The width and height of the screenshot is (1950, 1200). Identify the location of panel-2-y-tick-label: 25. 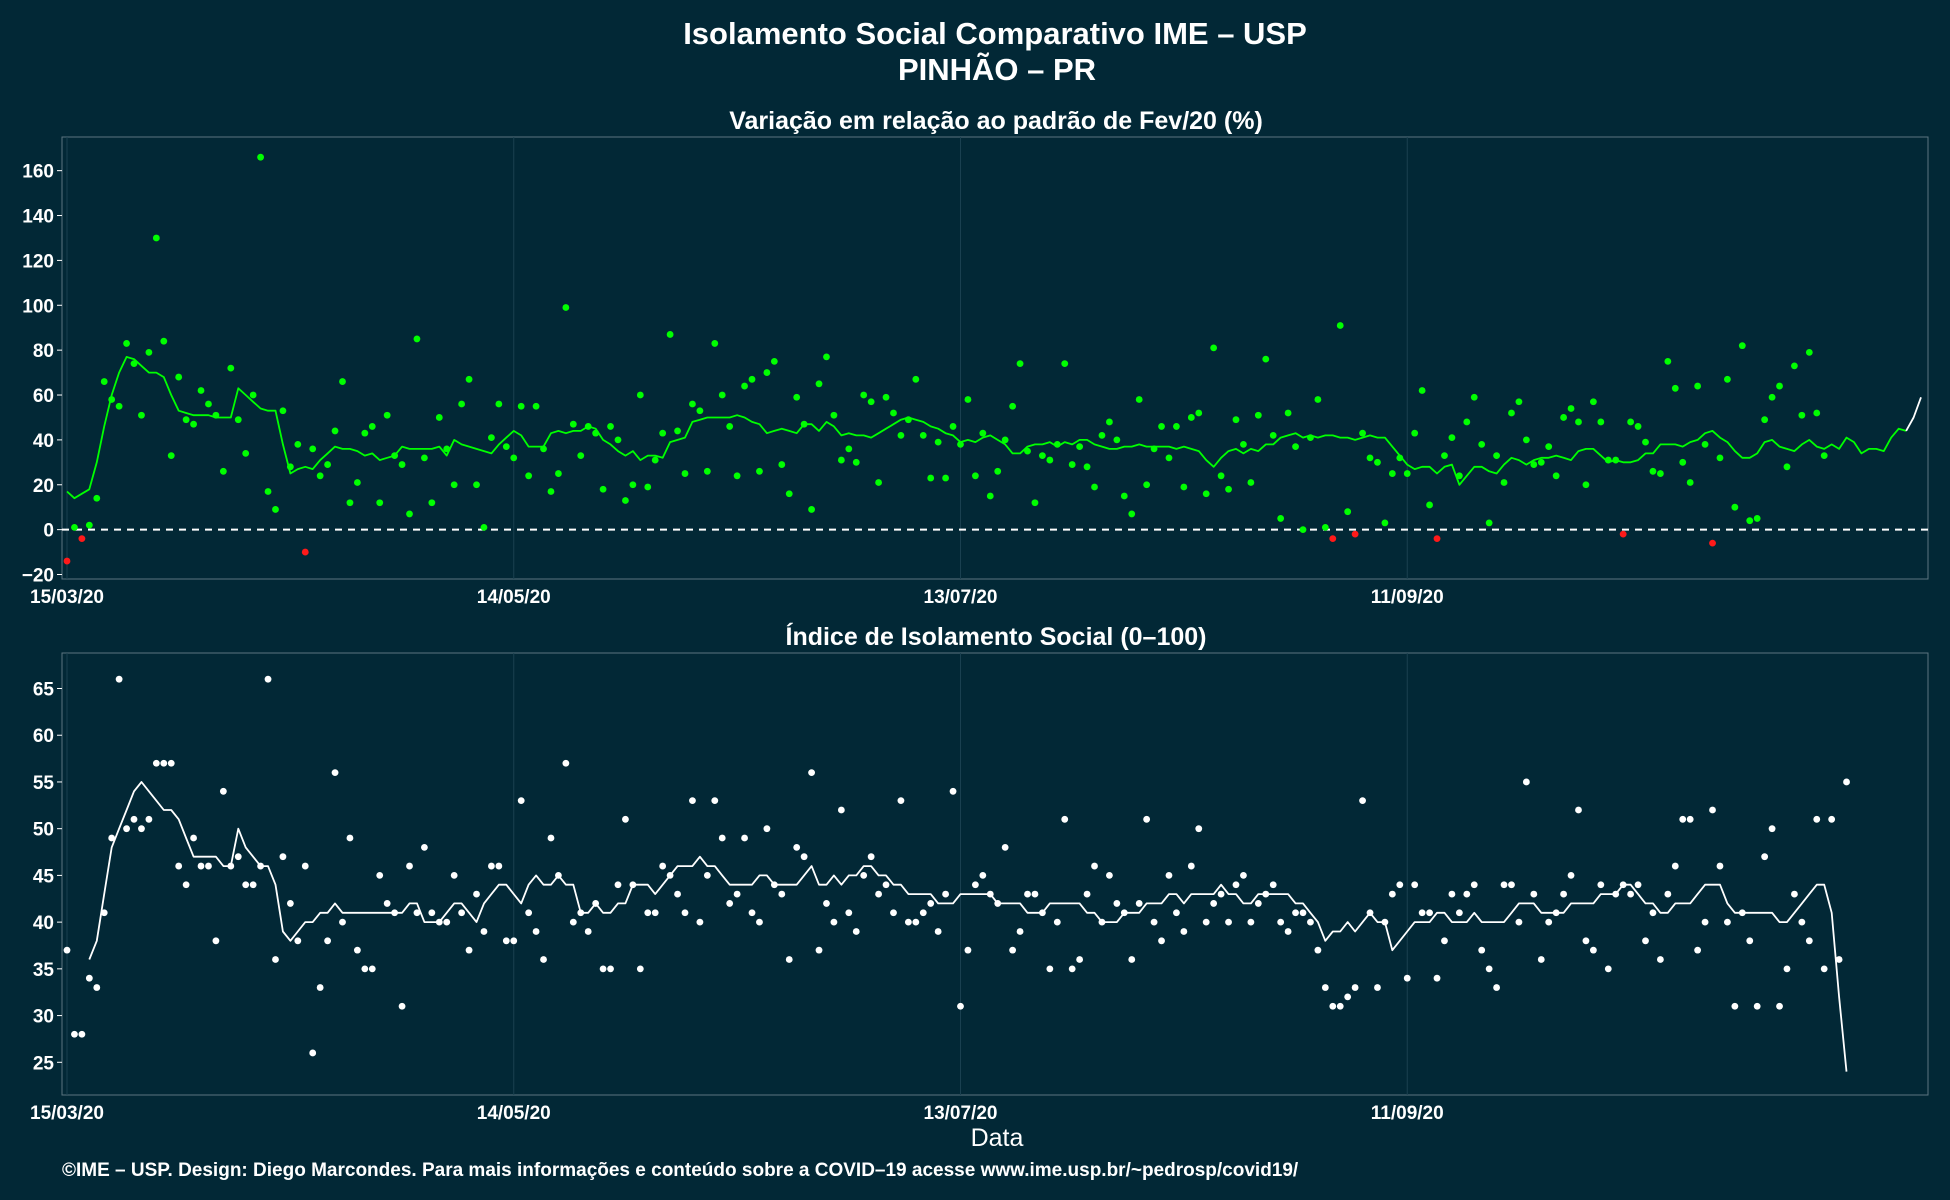
(44, 1063).